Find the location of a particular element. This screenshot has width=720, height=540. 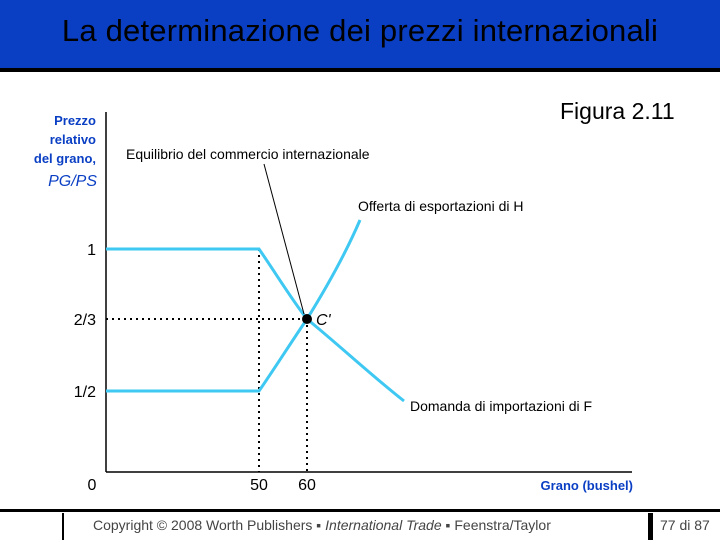

equilibrium-point is located at coordinates (307, 319).